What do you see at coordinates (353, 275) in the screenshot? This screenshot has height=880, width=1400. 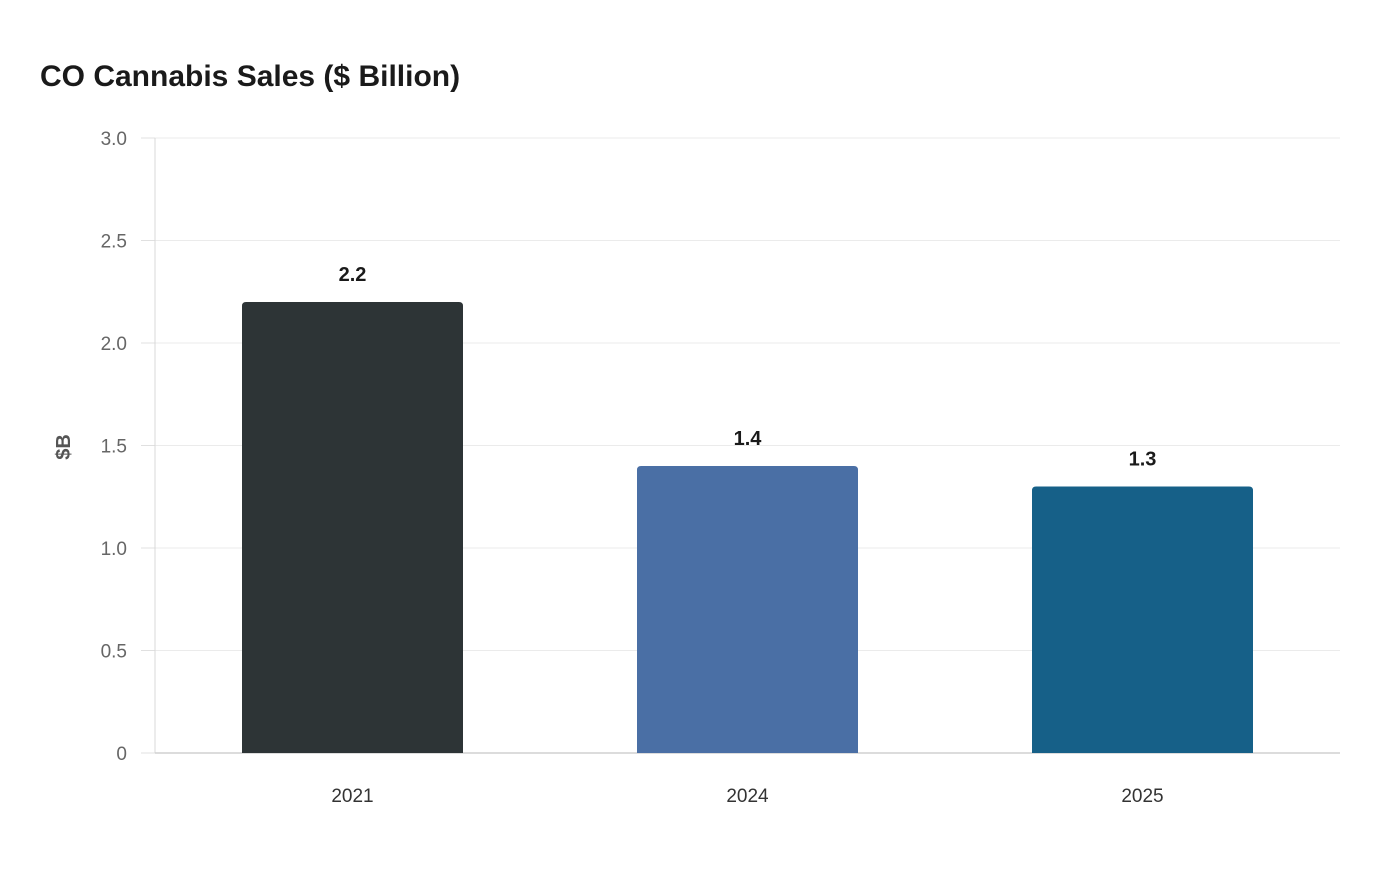 I see `data-label: 2.2` at bounding box center [353, 275].